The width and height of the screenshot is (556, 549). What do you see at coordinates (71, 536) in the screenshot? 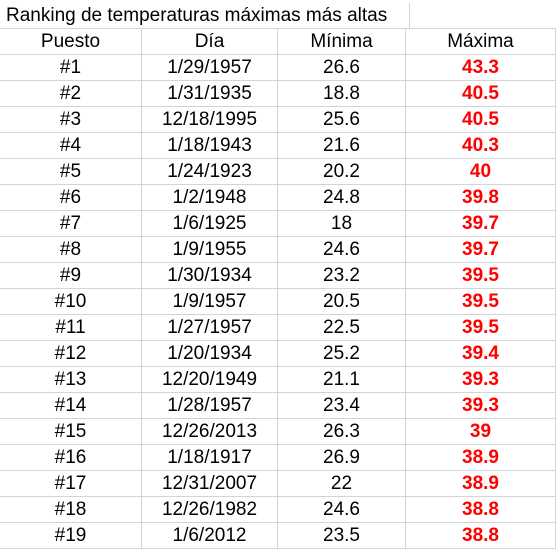
I see `rank-cell: #19` at bounding box center [71, 536].